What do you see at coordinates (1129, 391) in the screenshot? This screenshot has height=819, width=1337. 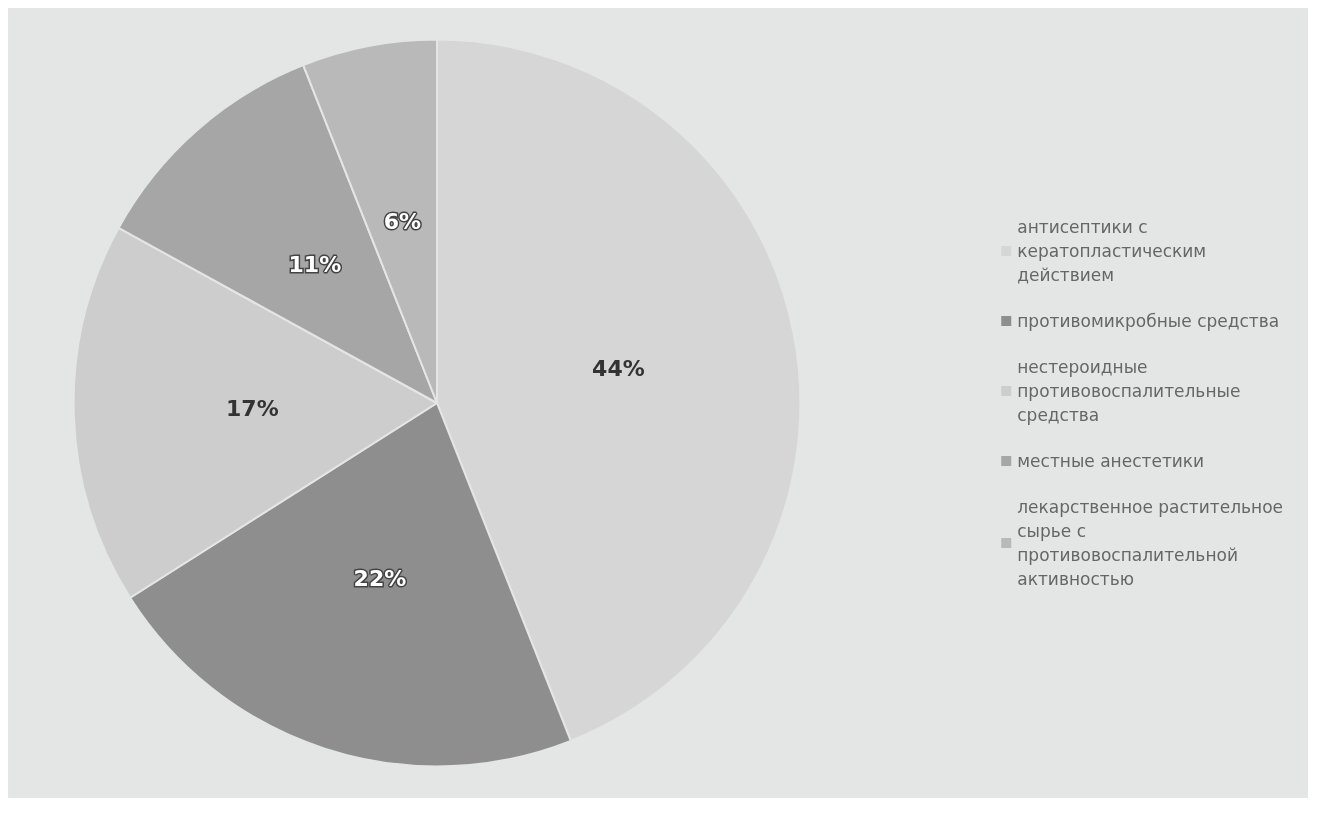 I see `legend-label: нестероидные противовоспалительные средства` at bounding box center [1129, 391].